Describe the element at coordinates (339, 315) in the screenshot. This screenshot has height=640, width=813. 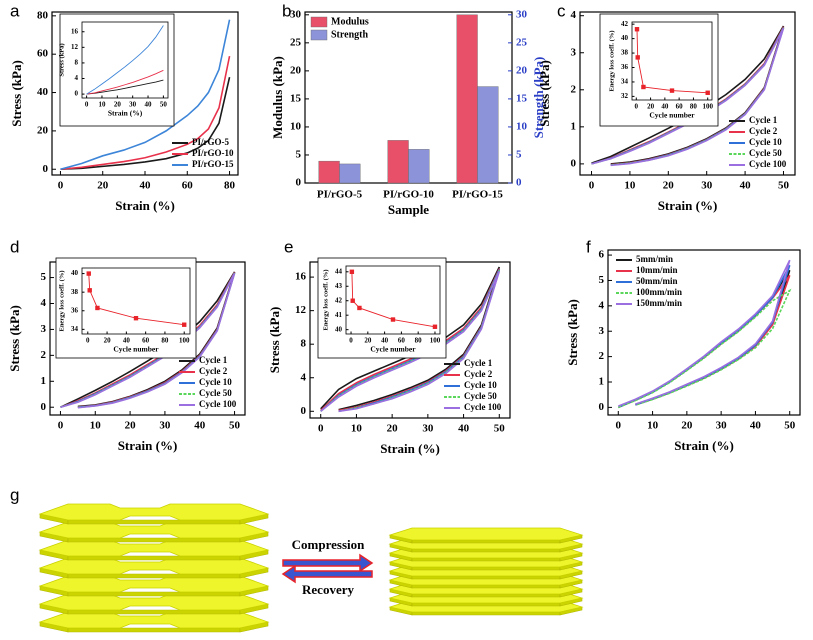
I see `y-tick-label: 41` at that location.